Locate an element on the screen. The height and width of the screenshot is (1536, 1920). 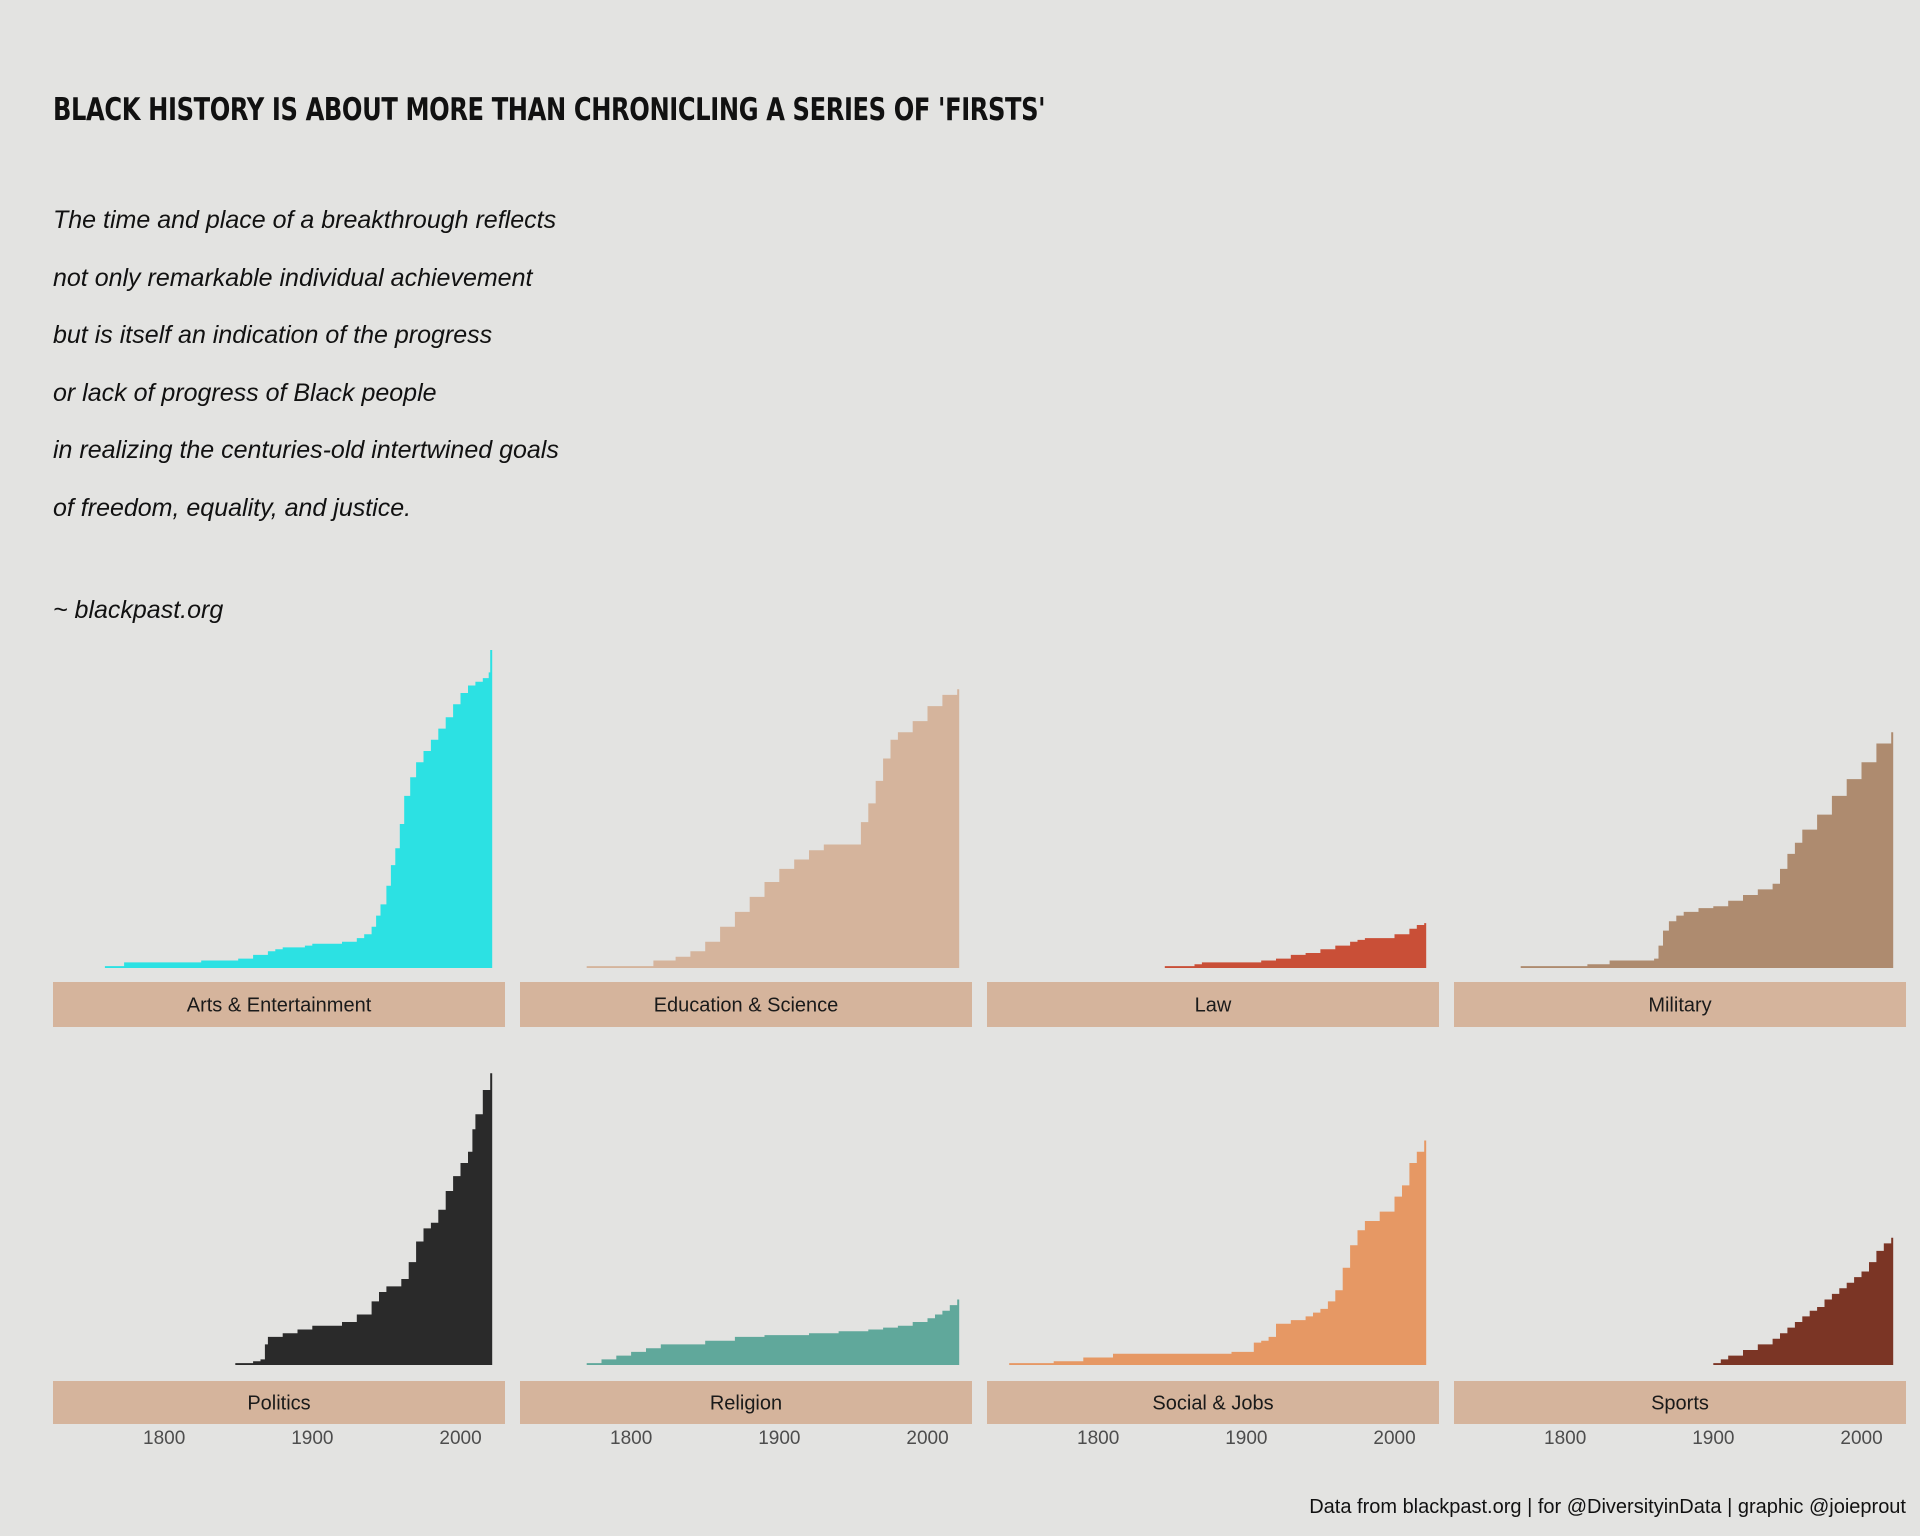
facet-strip-label: Politics is located at coordinates (278, 1404).